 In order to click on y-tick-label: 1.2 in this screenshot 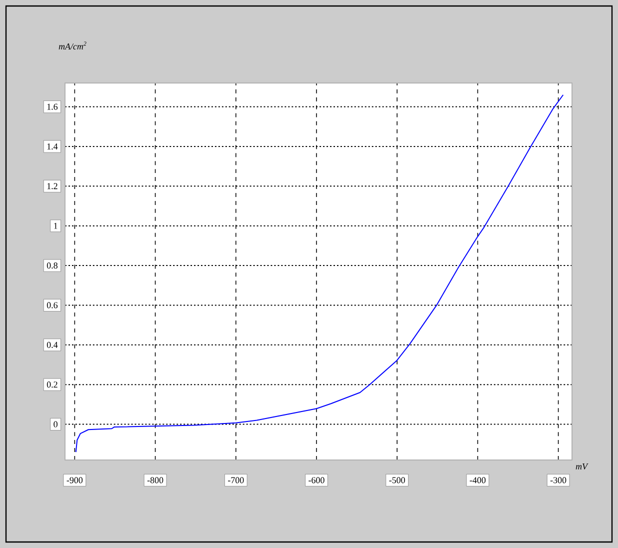, I will do `click(52, 186)`.